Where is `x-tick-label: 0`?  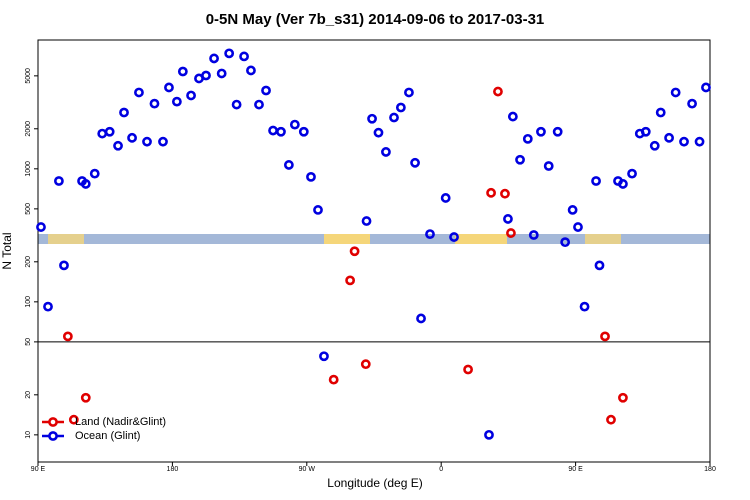 x-tick-label: 0 is located at coordinates (441, 469).